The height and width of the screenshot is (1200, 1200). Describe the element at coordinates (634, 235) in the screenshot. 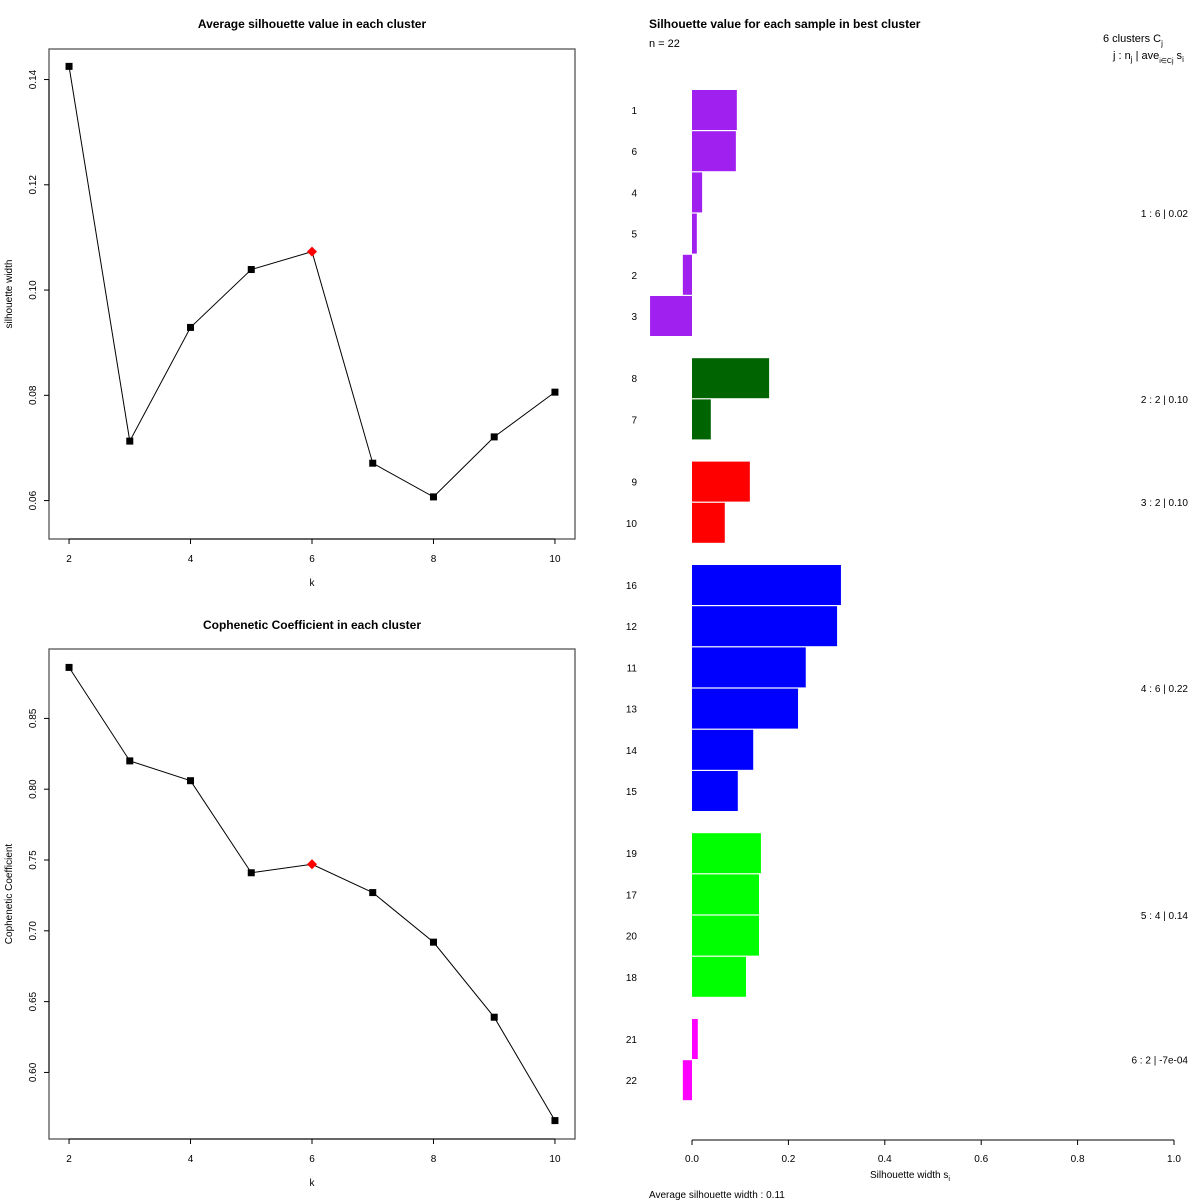

I see `sample-label: 5` at that location.